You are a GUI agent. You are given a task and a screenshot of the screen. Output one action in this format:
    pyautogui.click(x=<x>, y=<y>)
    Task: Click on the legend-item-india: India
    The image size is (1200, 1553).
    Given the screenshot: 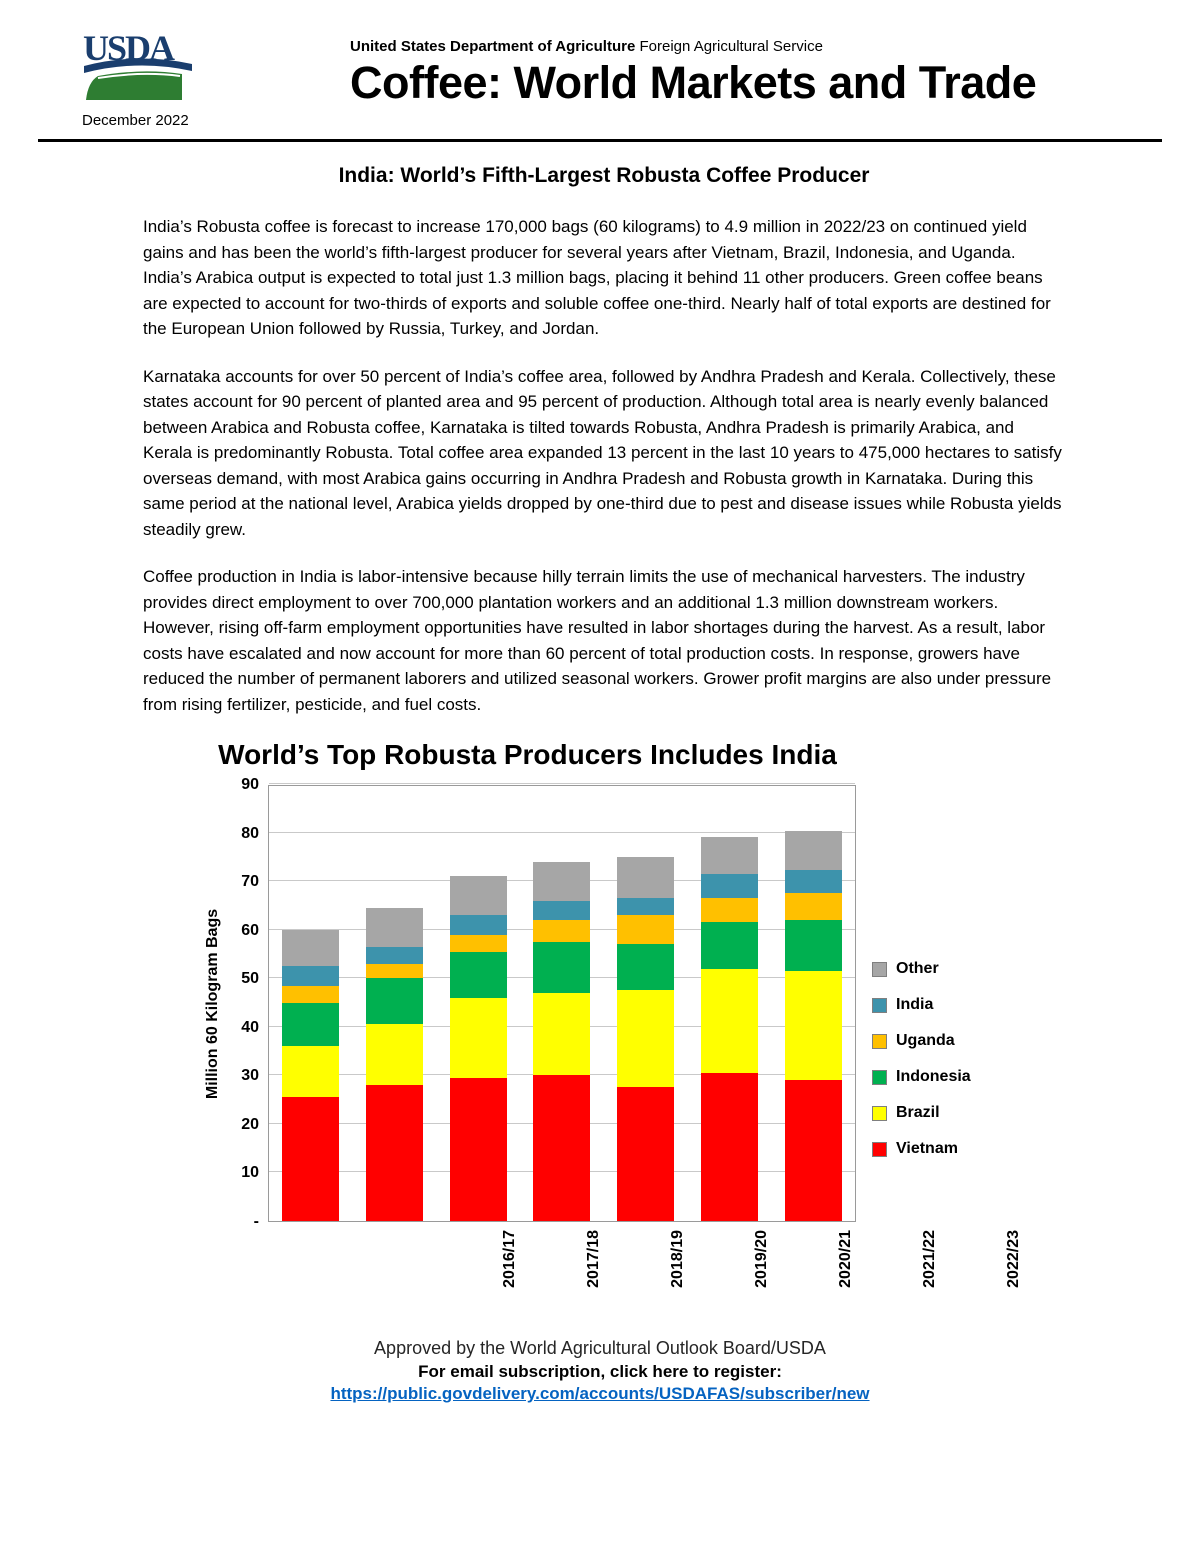 What is the action you would take?
    pyautogui.click(x=921, y=1005)
    